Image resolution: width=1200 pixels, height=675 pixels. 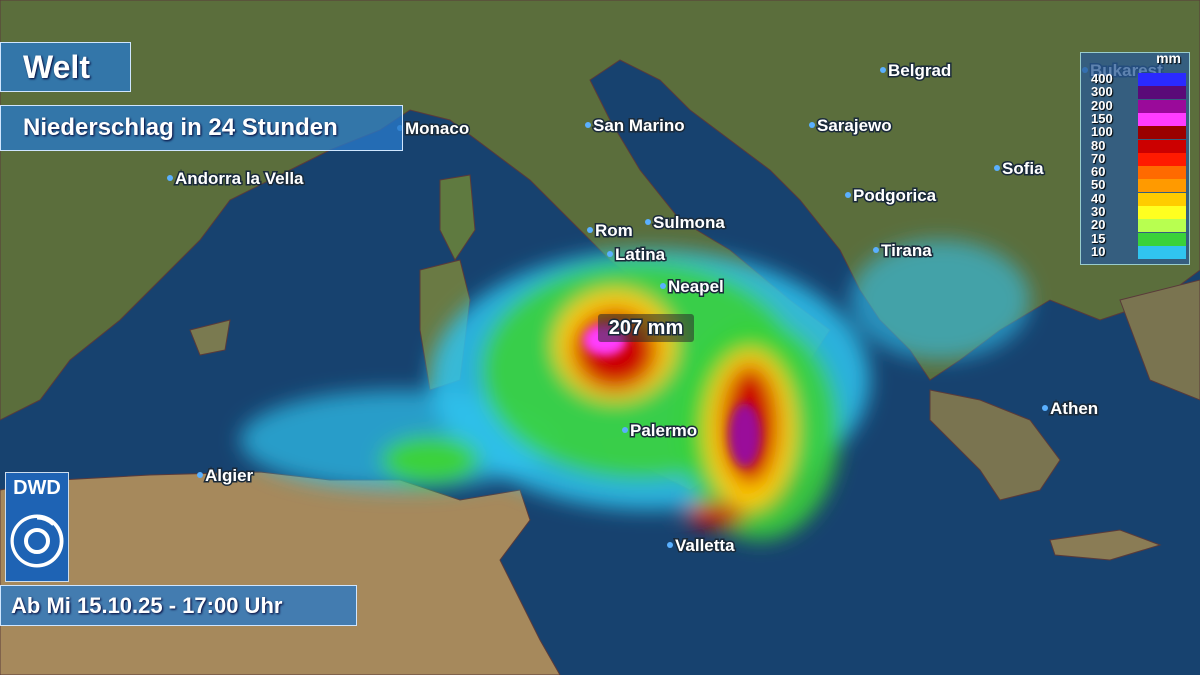 I want to click on city-label: Rom, so click(x=614, y=230).